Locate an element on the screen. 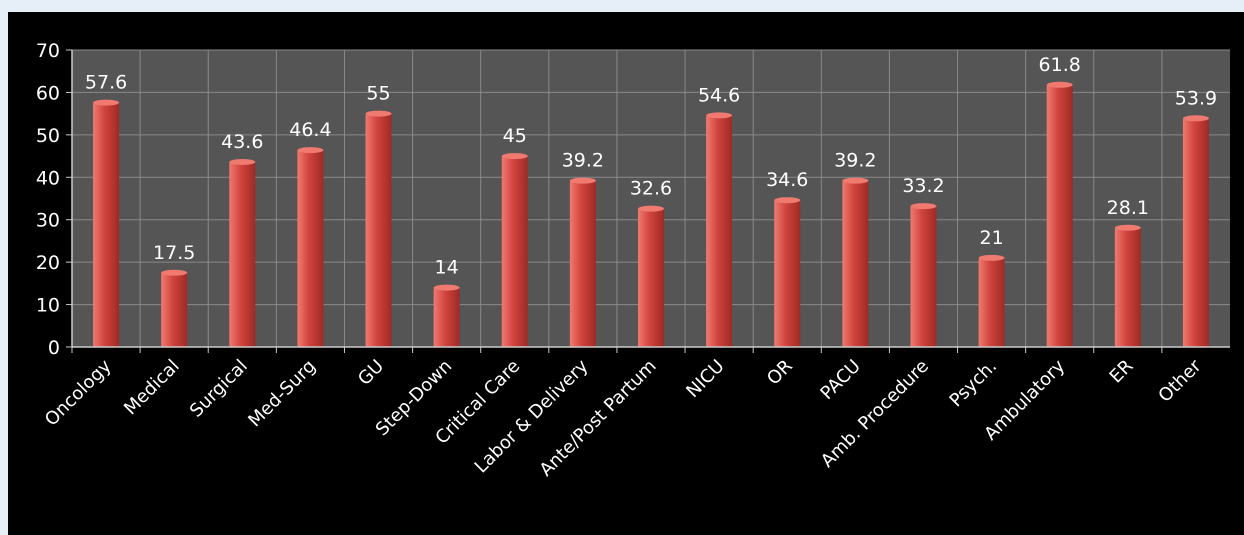 The image size is (1244, 535). bar-ambulatory is located at coordinates (1059, 215).